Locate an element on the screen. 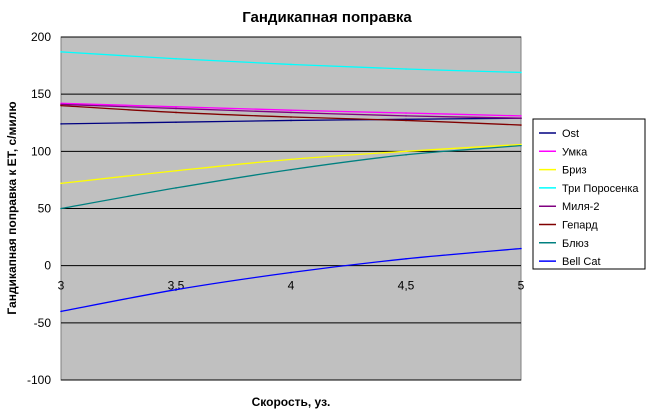 The image size is (650, 414). y-tick-label: 0 is located at coordinates (47, 266).